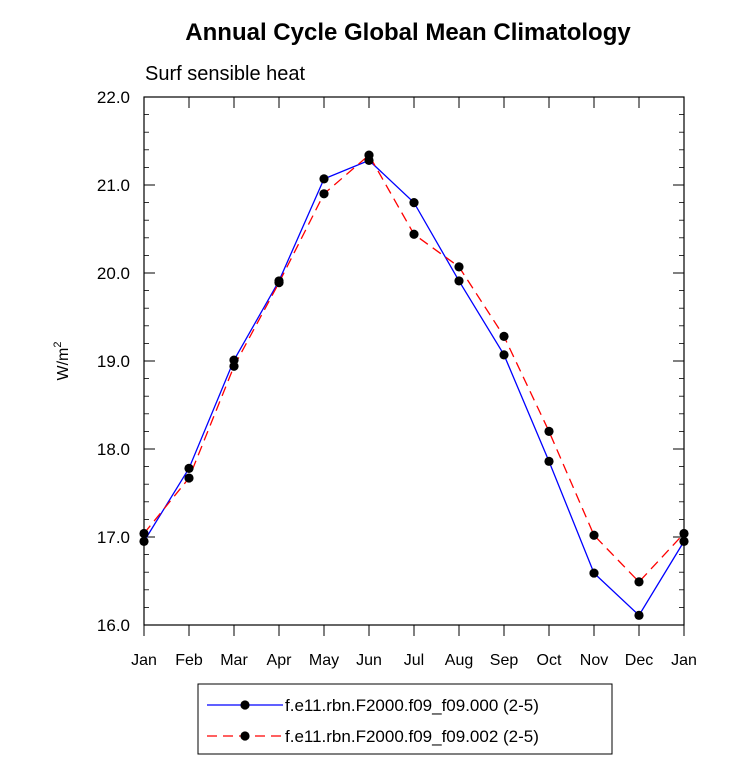 Image resolution: width=733 pixels, height=777 pixels. Describe the element at coordinates (113, 185) in the screenshot. I see `y-tick-label: 21.0` at that location.